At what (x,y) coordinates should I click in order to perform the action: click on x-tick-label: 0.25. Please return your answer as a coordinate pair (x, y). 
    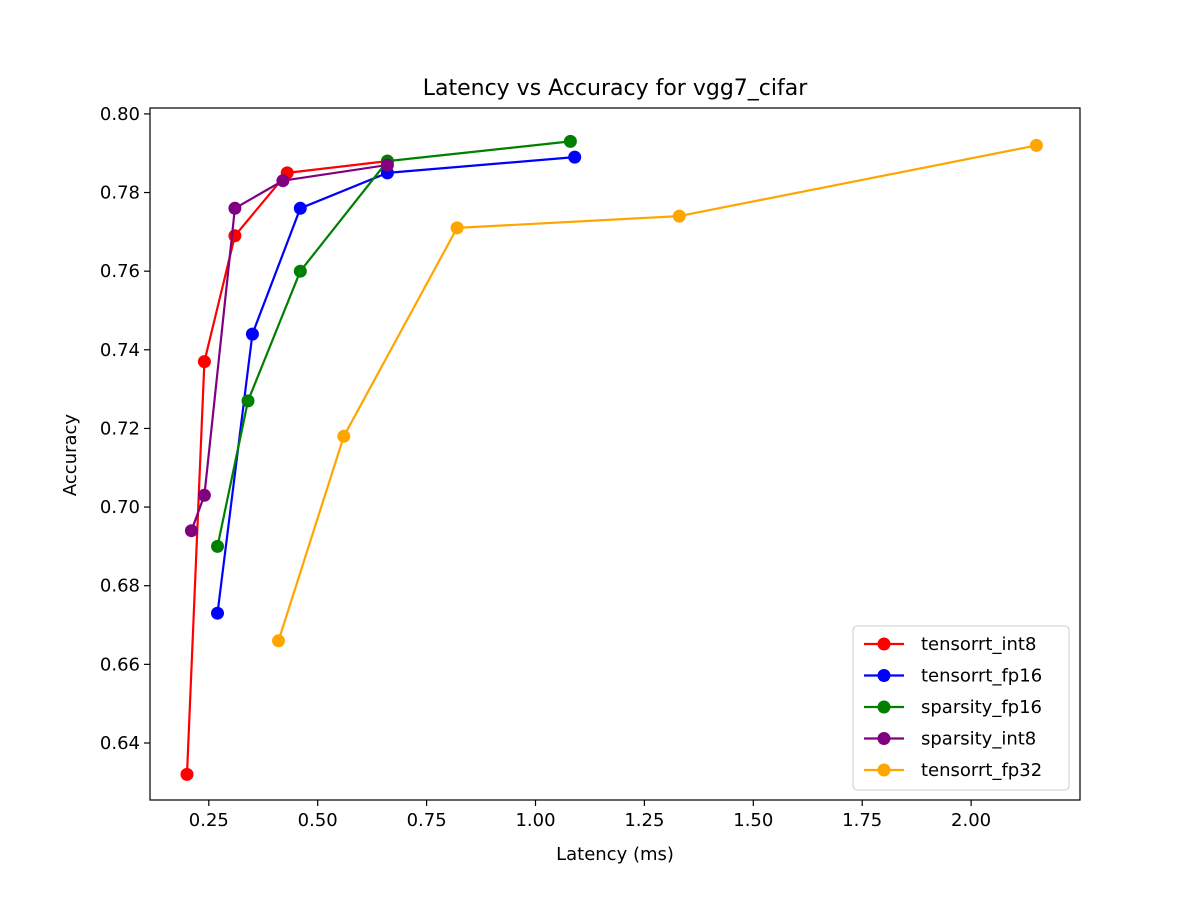
    Looking at the image, I should click on (209, 820).